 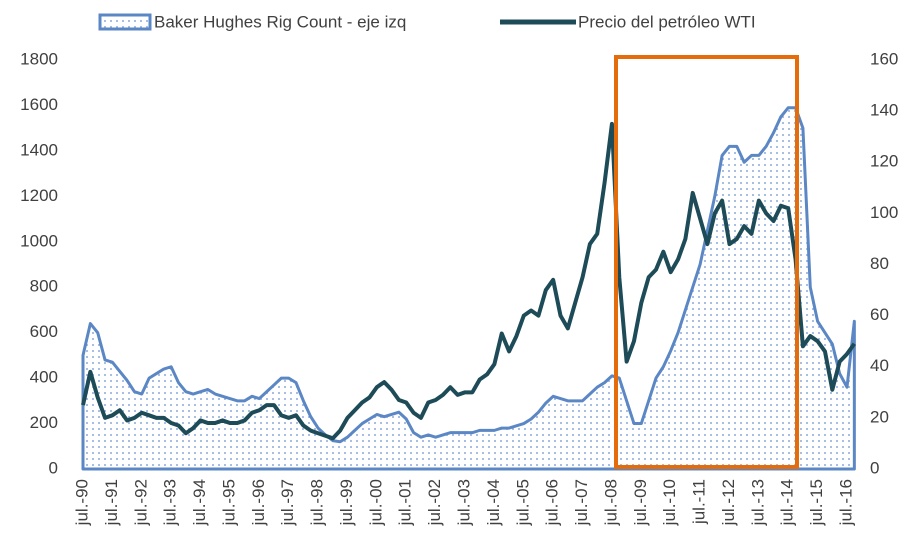 I want to click on x-tick-label: jul.-02, so click(x=434, y=502).